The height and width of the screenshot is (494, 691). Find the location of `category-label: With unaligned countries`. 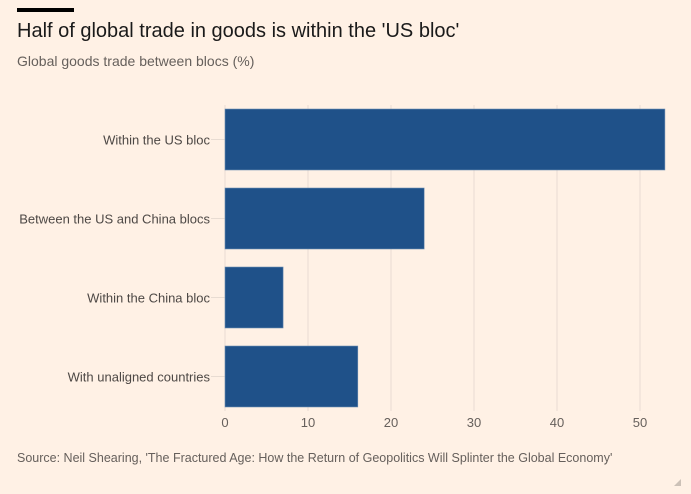

category-label: With unaligned countries is located at coordinates (139, 377).